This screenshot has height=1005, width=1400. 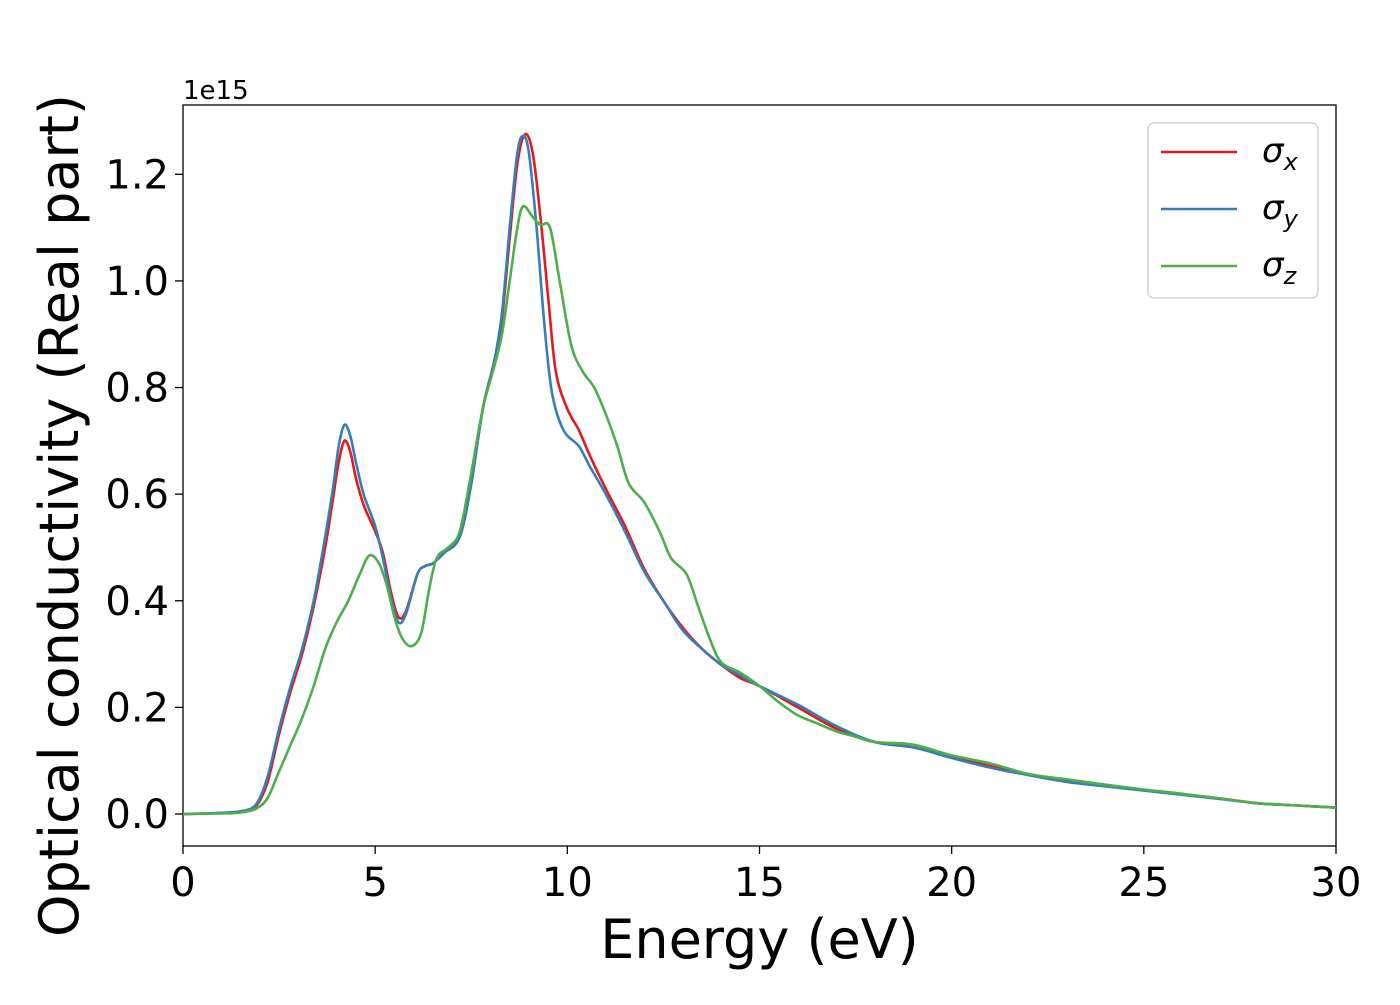 I want to click on y-offset-label: 1e15, so click(x=216, y=91).